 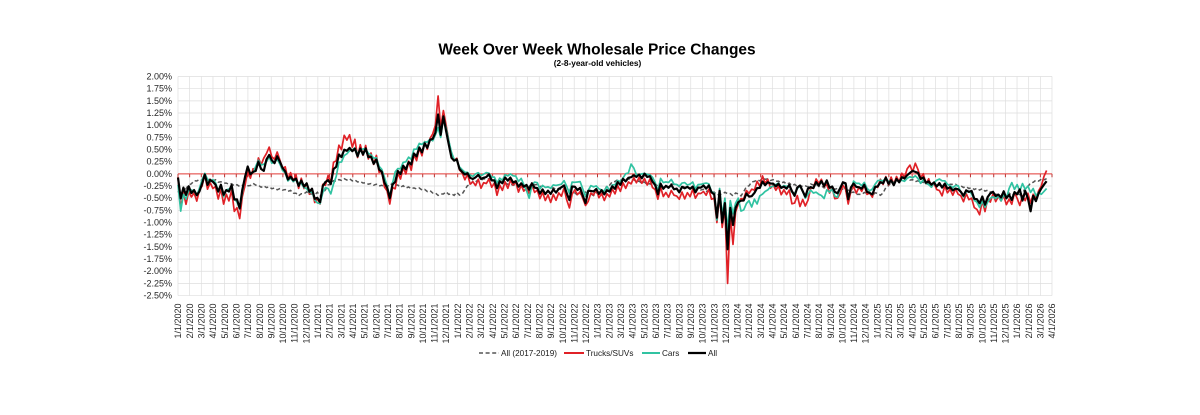 I want to click on svg-text: 7/1/2024, so click(x=808, y=321).